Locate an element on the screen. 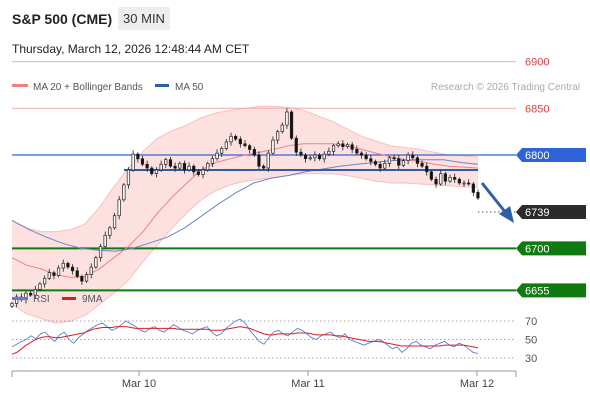 Image resolution: width=590 pixels, height=400 pixels. timeframe-badge: 30 MIN is located at coordinates (144, 18).